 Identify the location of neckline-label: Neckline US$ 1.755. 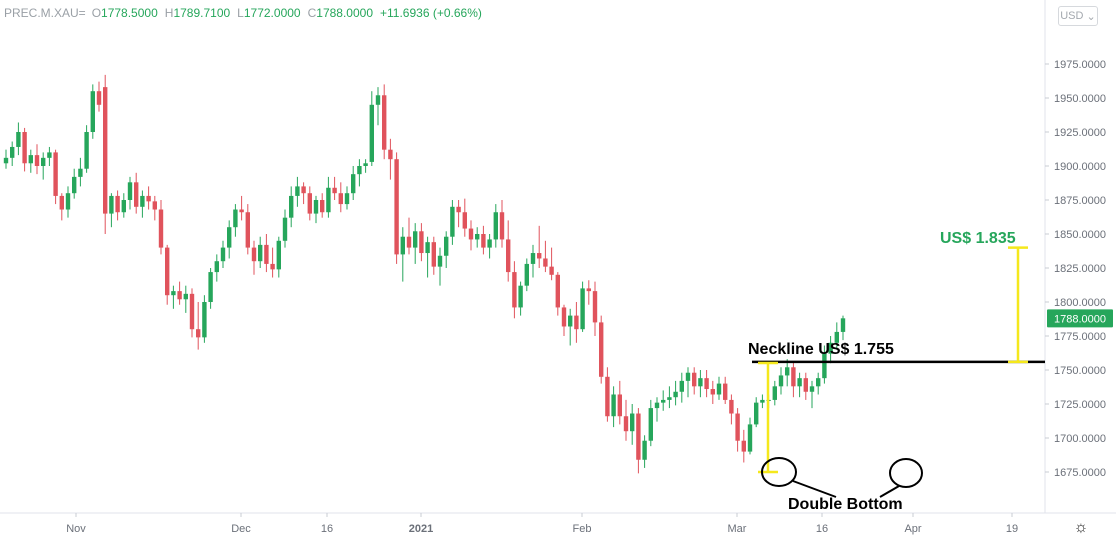
(821, 349).